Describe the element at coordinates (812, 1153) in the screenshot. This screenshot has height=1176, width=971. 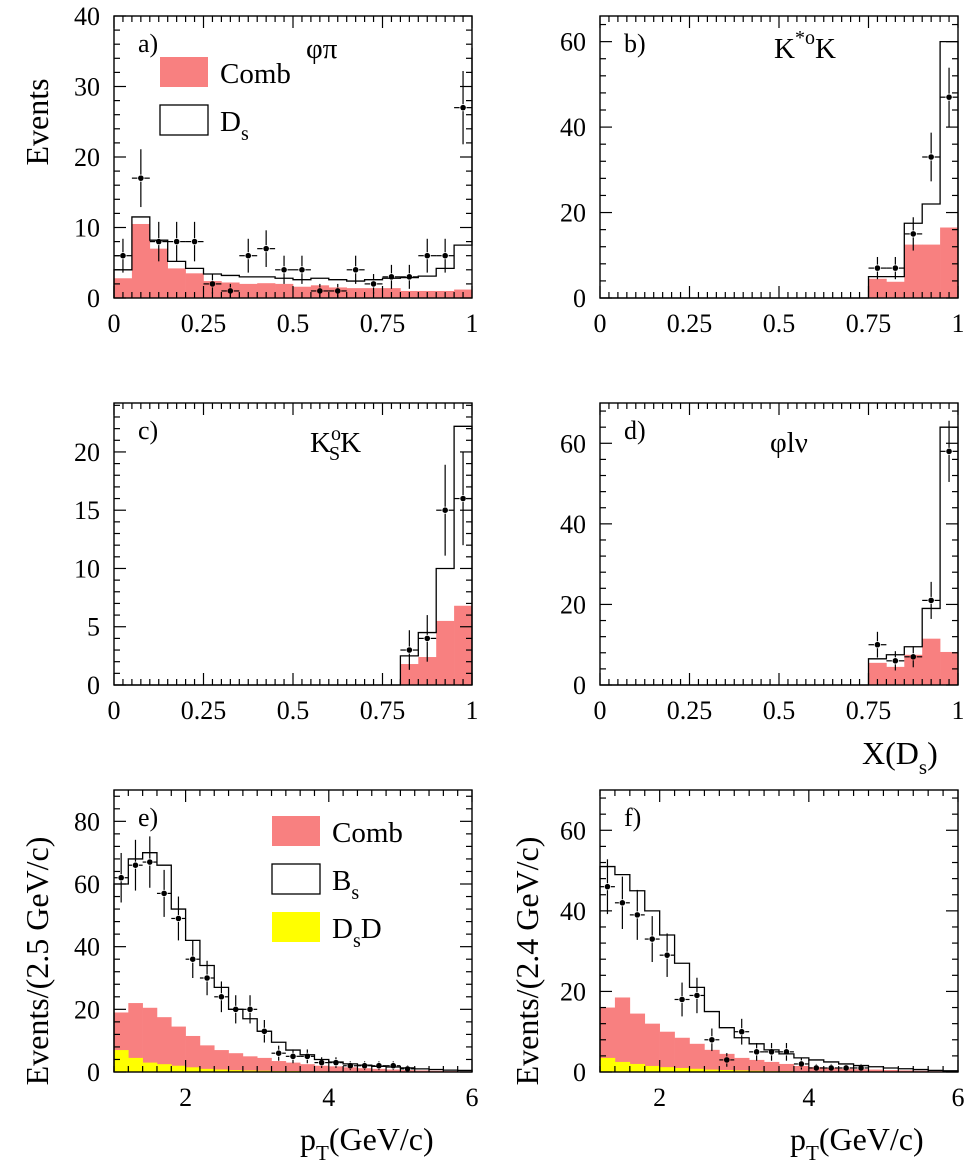
I see `x-axis-title-pt-right-sub: T` at that location.